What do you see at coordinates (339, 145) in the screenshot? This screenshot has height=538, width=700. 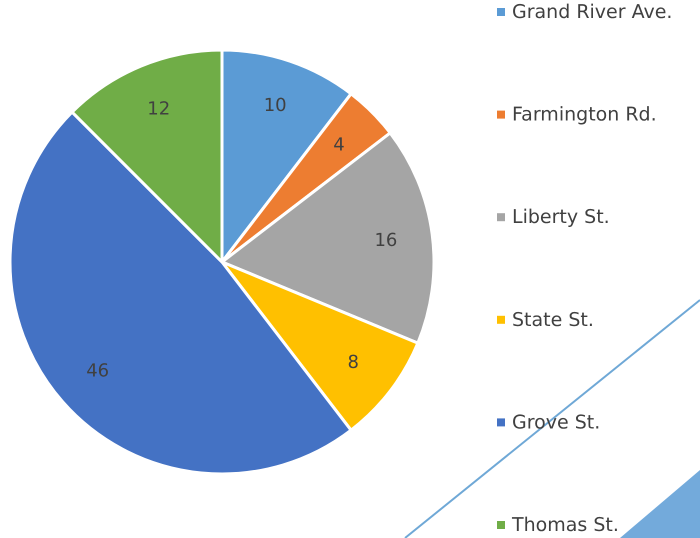 I see `data-label: 4` at bounding box center [339, 145].